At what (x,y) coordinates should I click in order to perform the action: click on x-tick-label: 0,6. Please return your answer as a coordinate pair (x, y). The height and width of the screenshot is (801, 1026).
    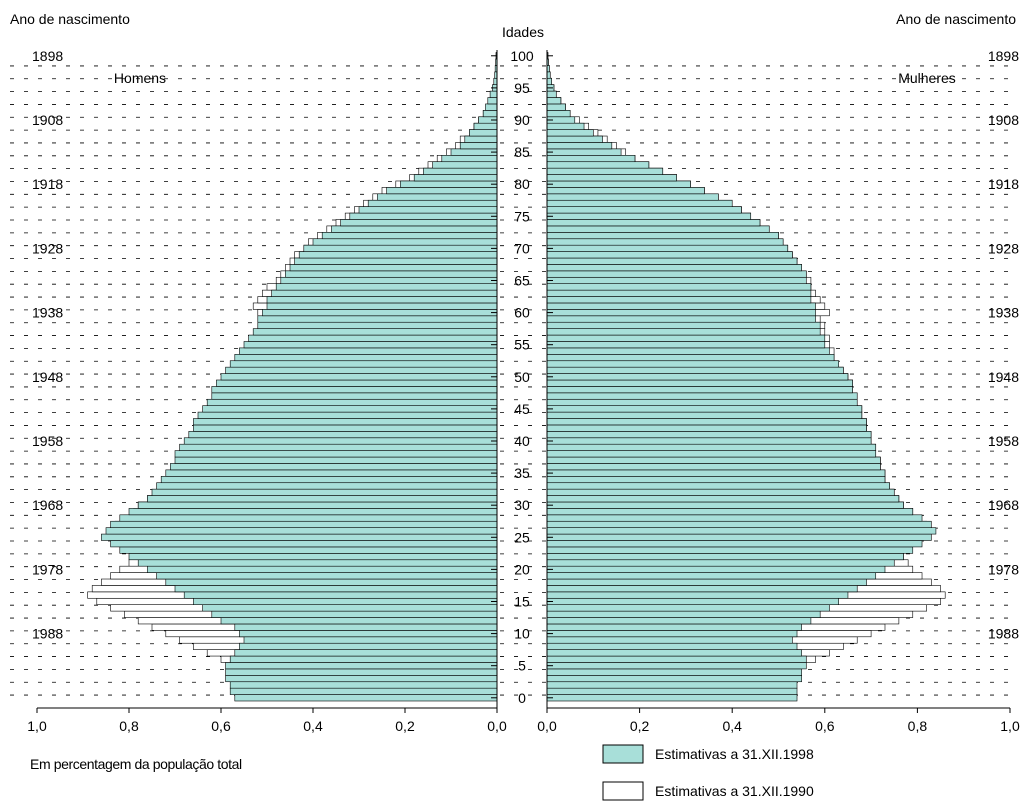
    Looking at the image, I should click on (825, 726).